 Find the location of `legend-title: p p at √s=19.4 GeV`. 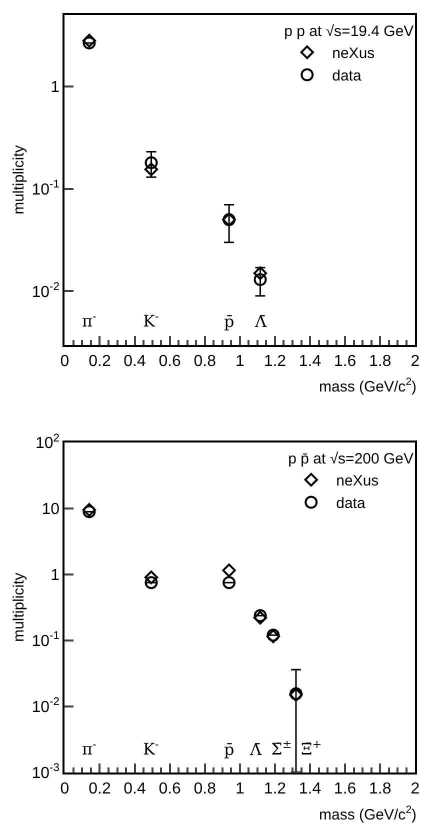

legend-title: p p at √s=19.4 GeV is located at coordinates (349, 31).